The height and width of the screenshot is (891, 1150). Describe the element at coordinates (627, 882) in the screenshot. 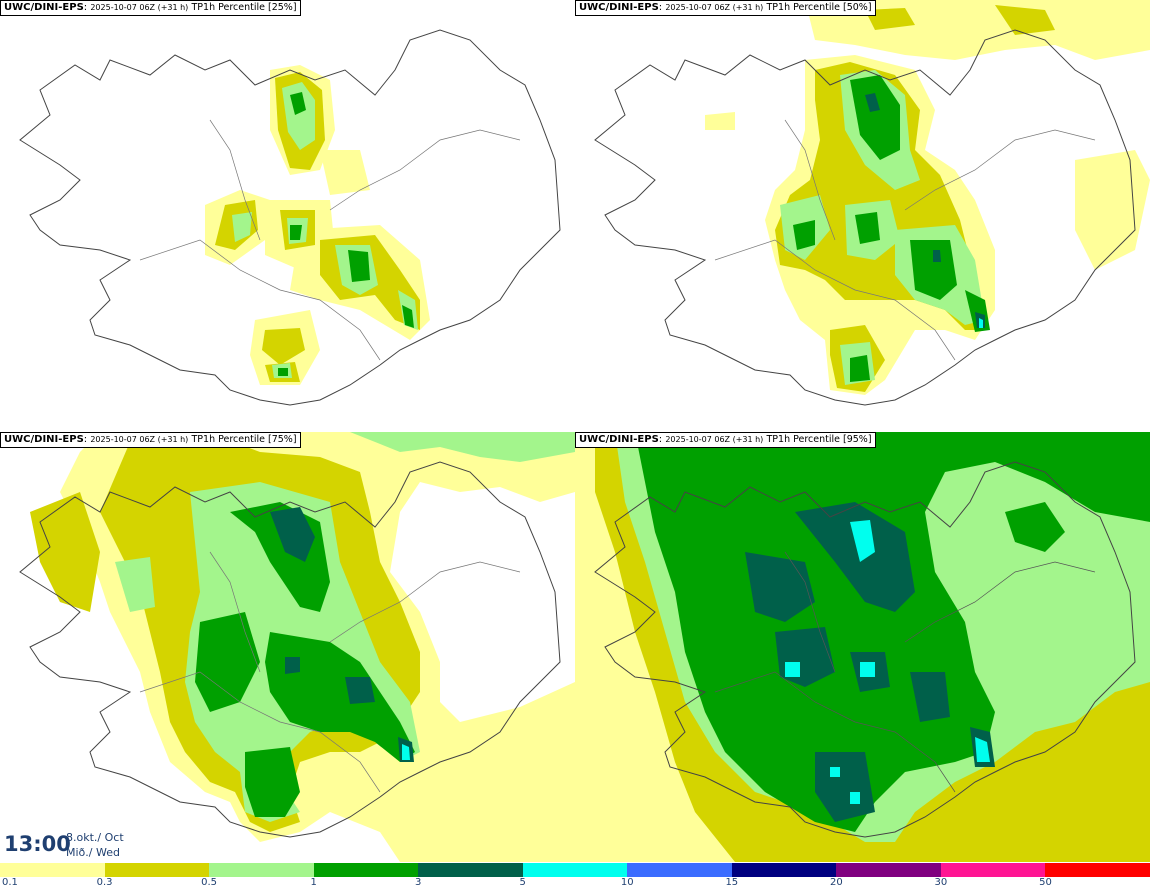

I see `legend-tick-label: 10` at that location.